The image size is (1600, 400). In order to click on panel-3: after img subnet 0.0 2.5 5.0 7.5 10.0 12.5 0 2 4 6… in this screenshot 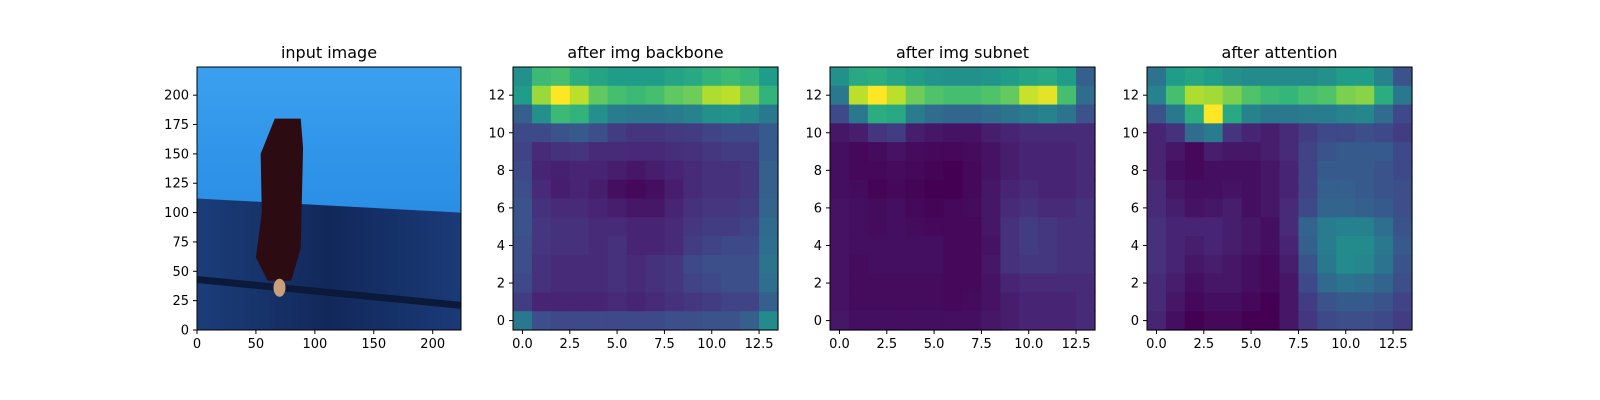, I will do `click(950, 197)`.